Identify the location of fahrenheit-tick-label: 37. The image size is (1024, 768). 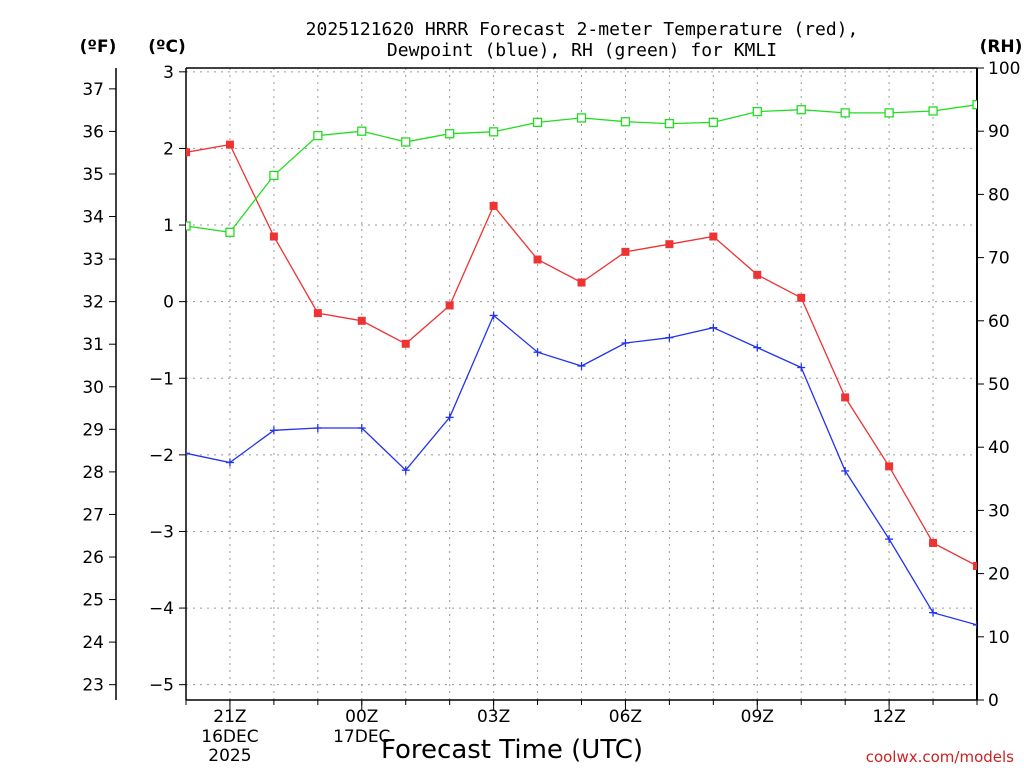
(93, 90).